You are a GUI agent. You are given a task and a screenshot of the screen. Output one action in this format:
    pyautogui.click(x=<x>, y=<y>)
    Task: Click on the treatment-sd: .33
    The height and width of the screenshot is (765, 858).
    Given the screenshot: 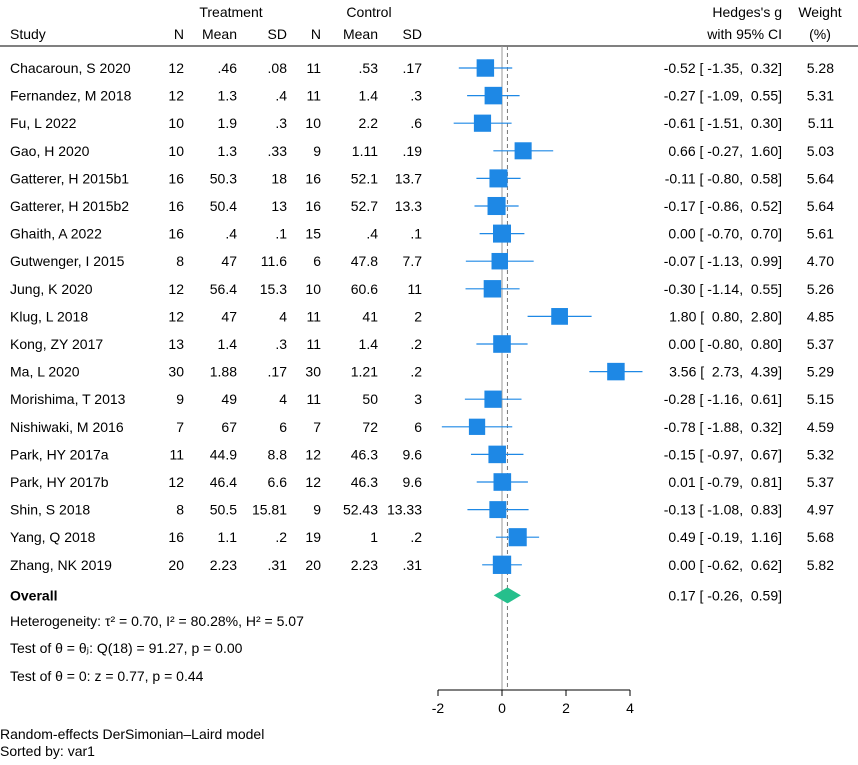 What is the action you would take?
    pyautogui.click(x=278, y=151)
    